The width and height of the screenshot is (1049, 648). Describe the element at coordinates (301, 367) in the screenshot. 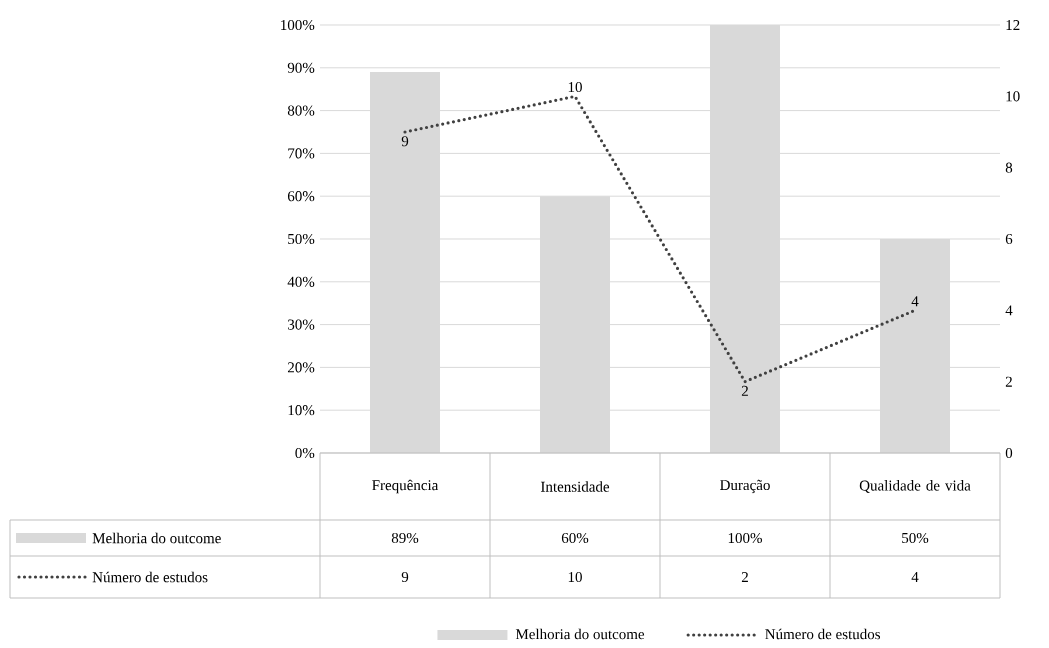

I see `y-tick-label: 20%` at that location.